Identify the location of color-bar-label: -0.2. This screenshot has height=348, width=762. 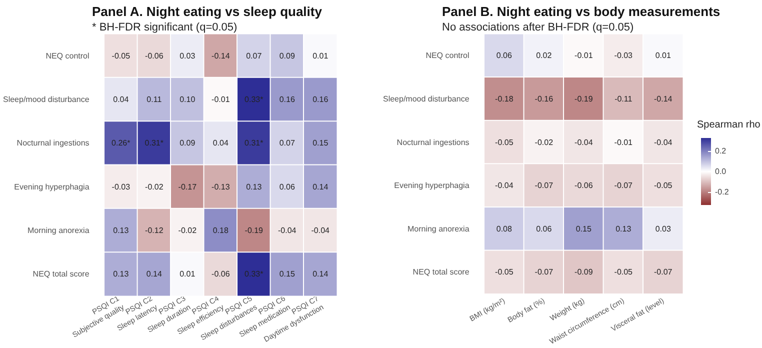
(722, 191).